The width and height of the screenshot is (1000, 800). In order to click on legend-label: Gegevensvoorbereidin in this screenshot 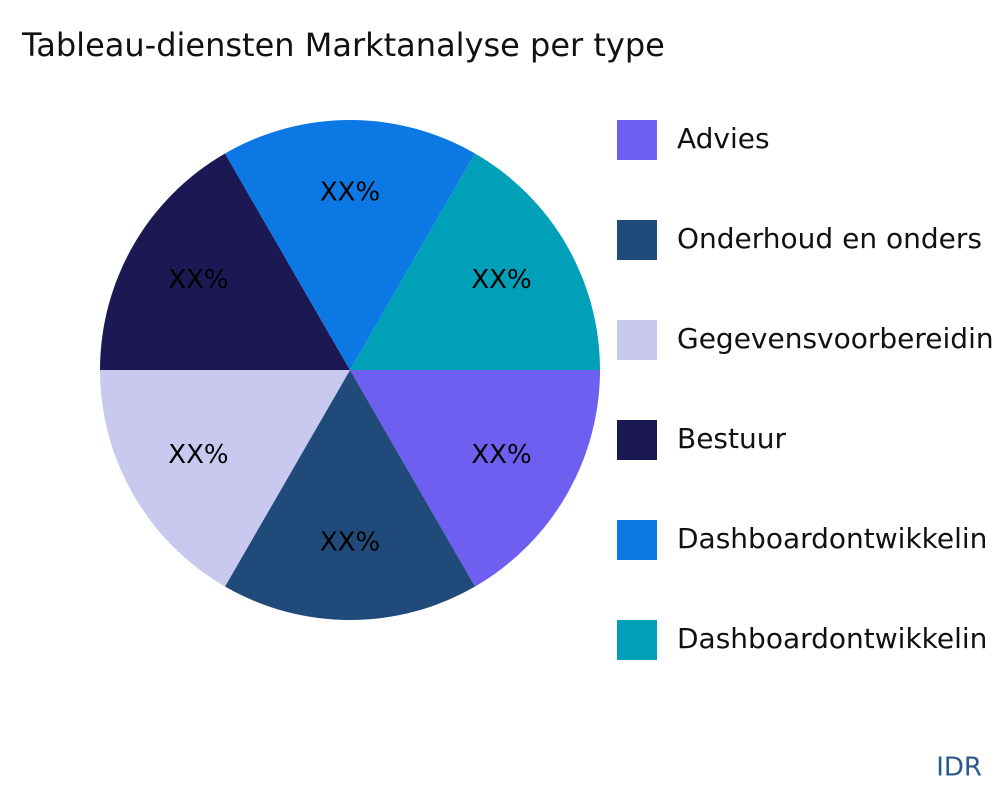, I will do `click(835, 338)`.